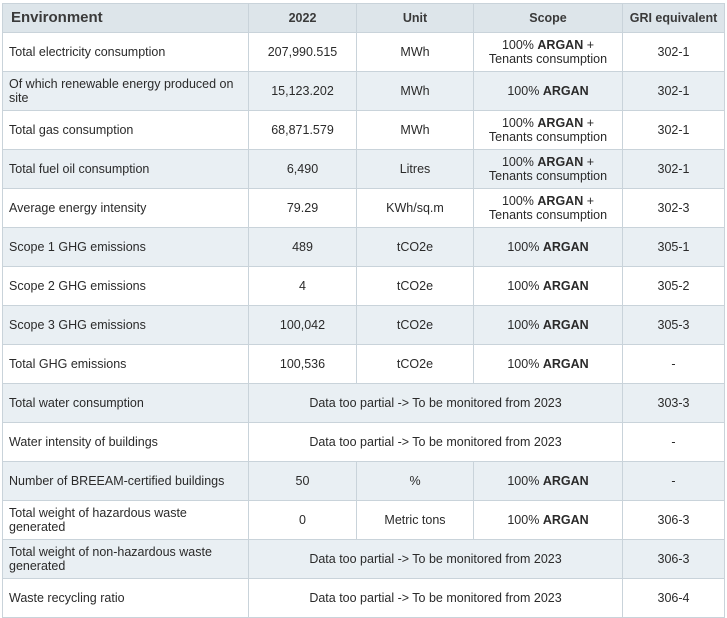  What do you see at coordinates (302, 520) in the screenshot?
I see `row-value: 0` at bounding box center [302, 520].